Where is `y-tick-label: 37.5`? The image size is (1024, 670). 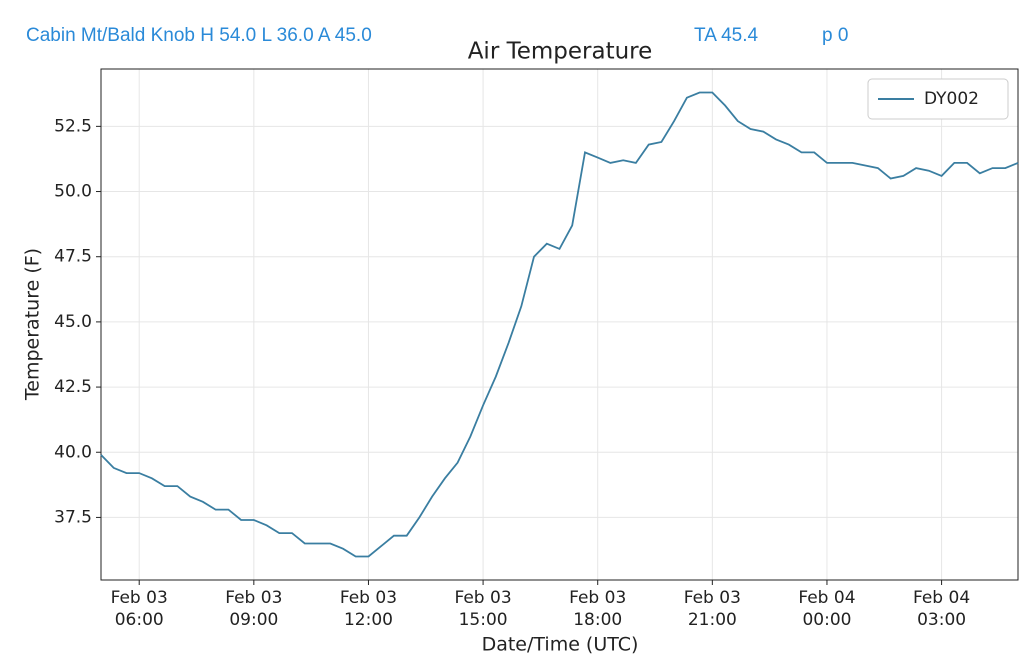 y-tick-label: 37.5 is located at coordinates (73, 517).